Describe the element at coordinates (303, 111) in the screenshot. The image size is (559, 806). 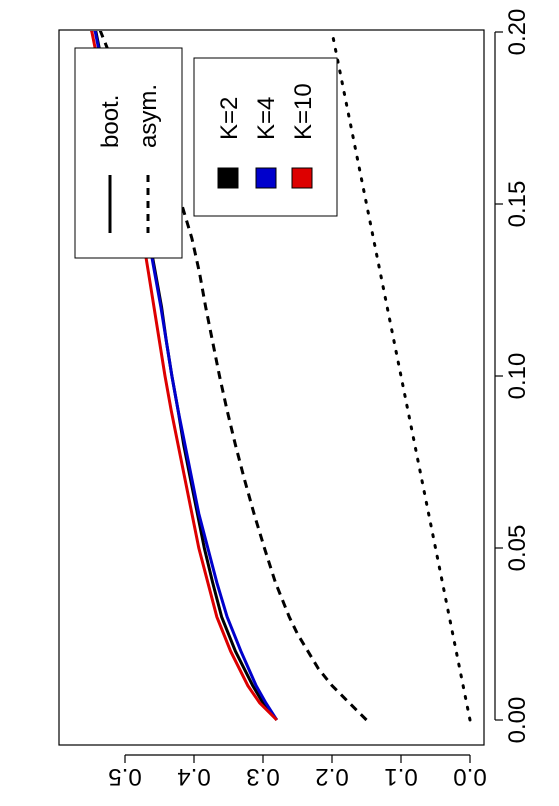
I see `legend-label-k10: K=10` at that location.